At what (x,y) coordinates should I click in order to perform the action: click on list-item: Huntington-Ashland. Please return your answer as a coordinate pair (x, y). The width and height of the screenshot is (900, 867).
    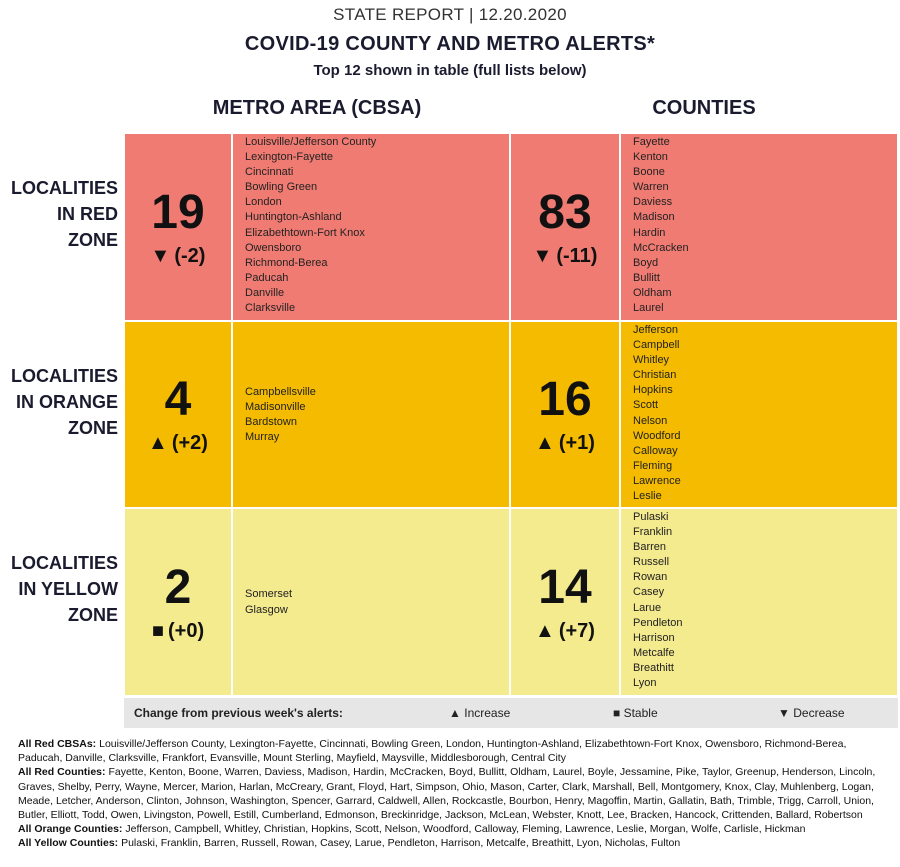
    Looking at the image, I should click on (293, 217).